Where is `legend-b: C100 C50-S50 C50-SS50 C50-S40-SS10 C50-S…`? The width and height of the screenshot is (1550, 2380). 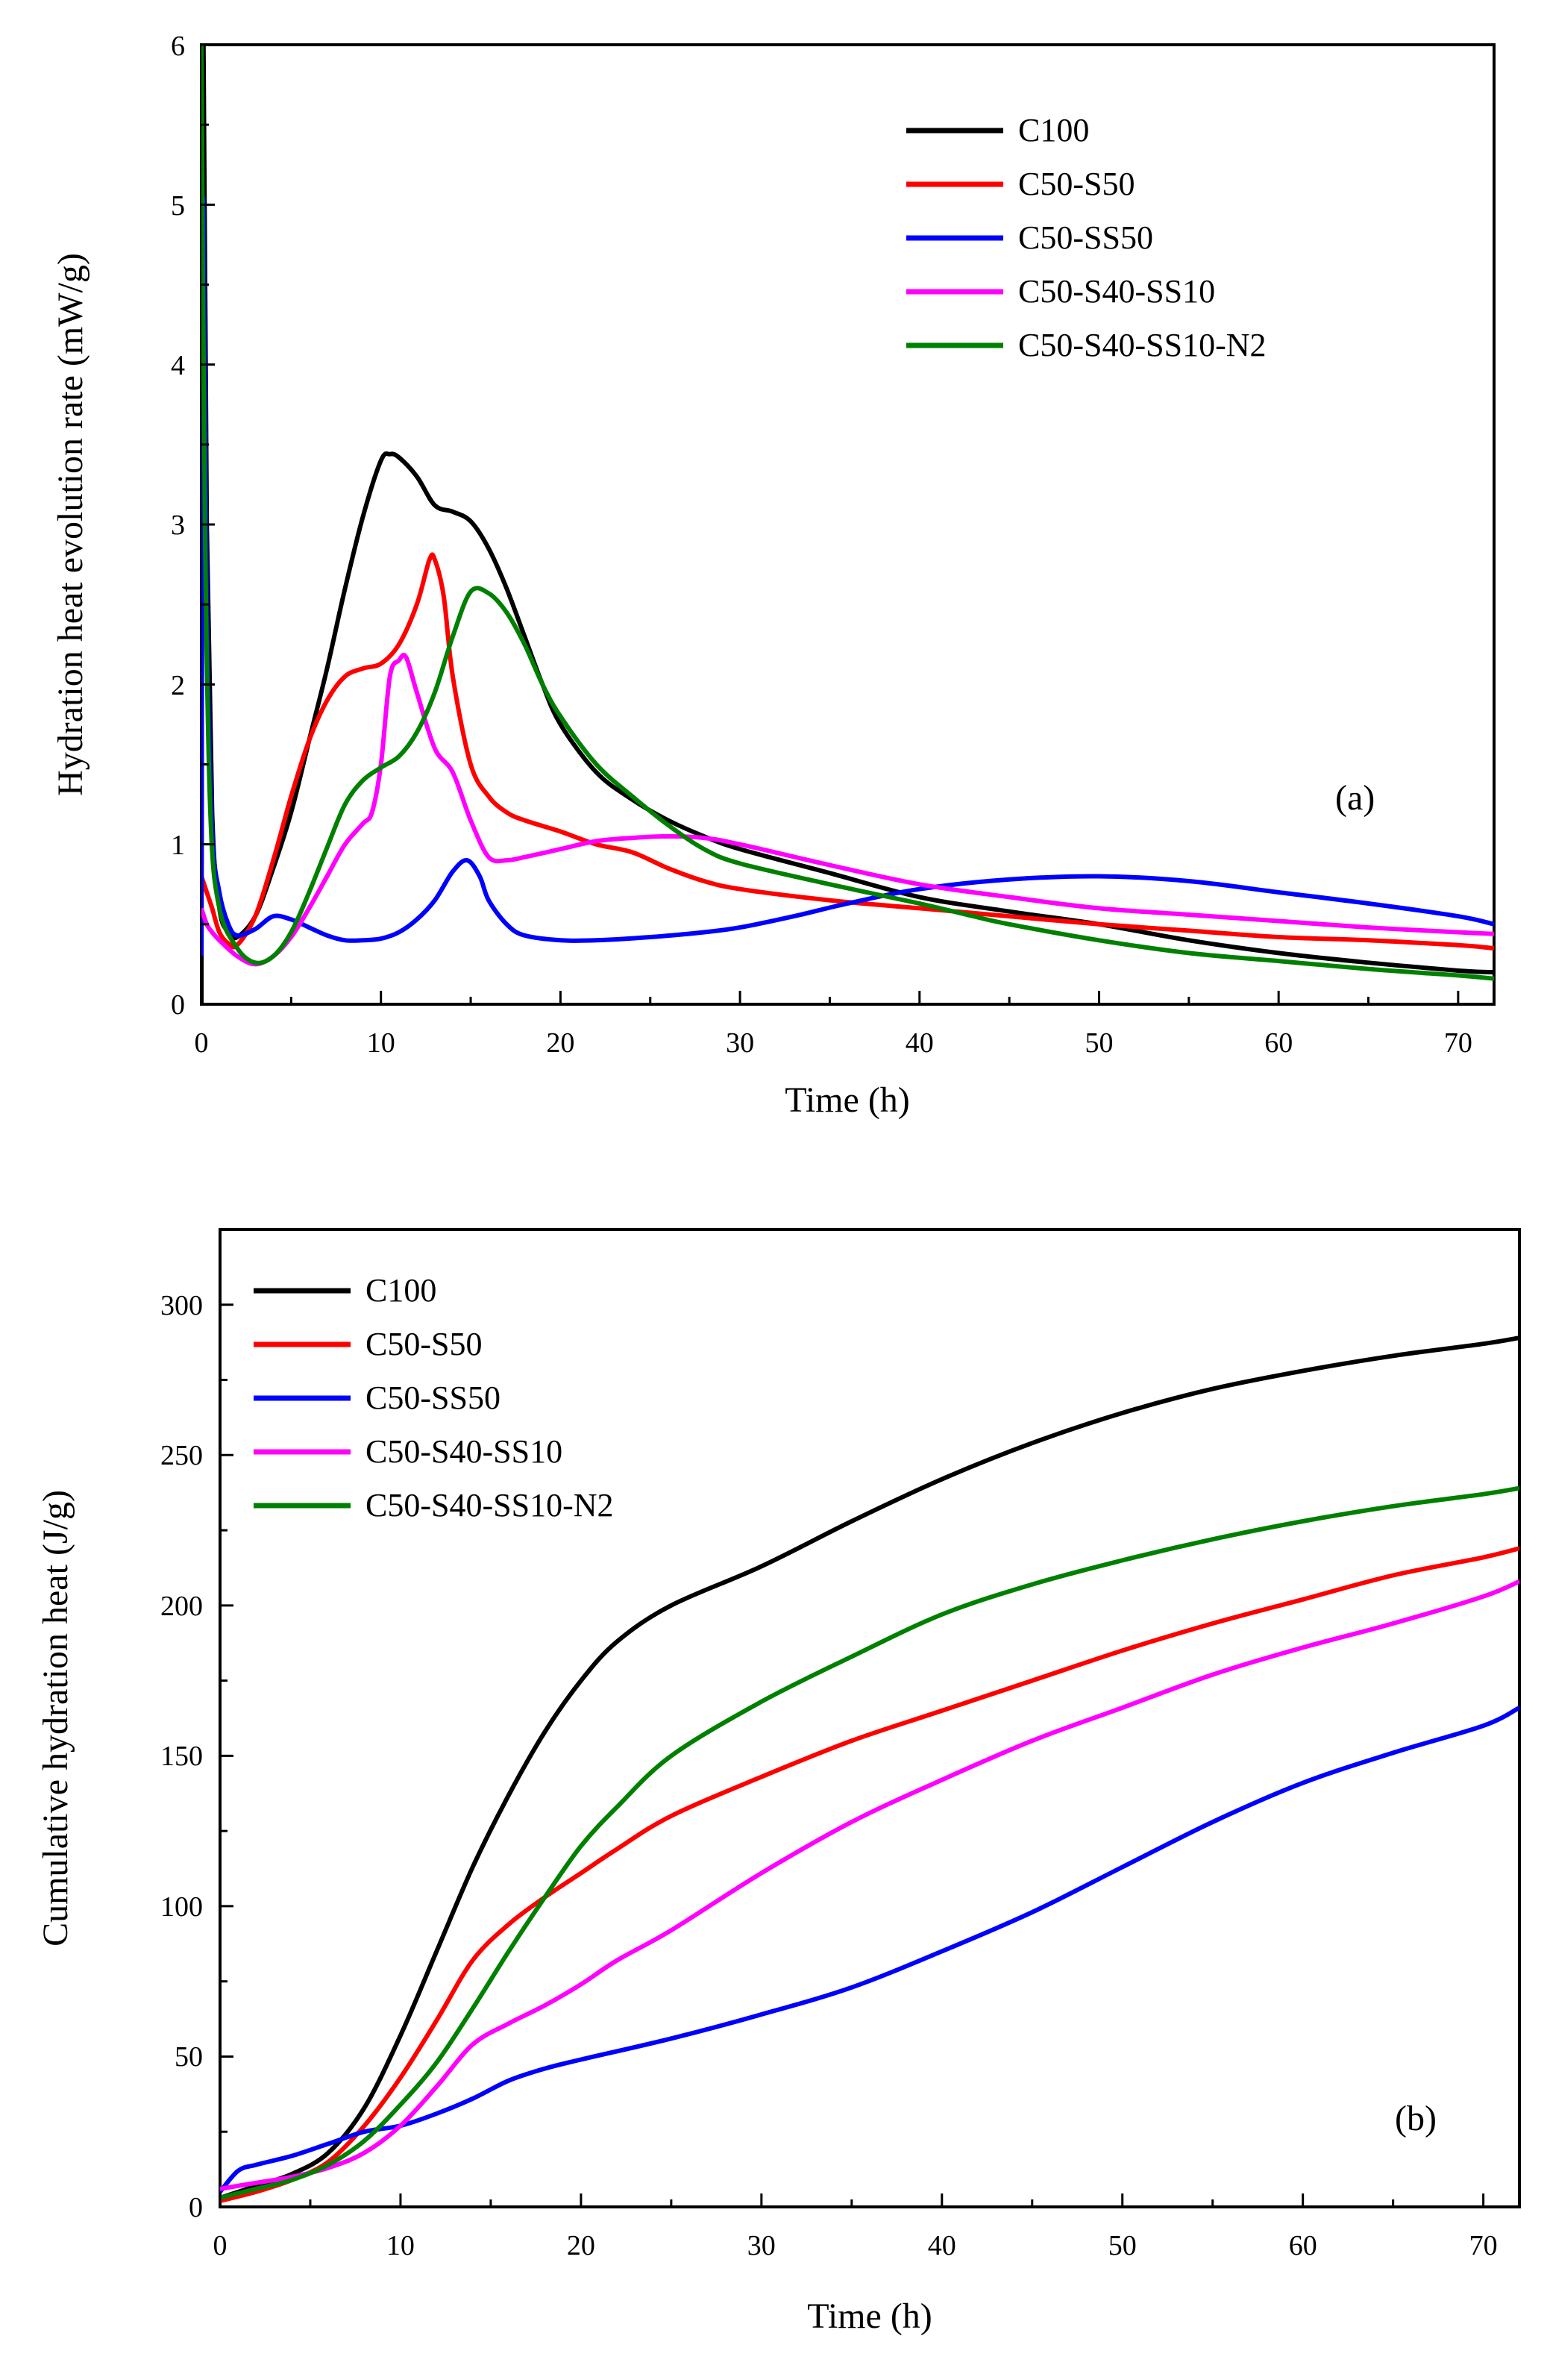
legend-b: C100 C50-S50 C50-SS50 C50-S40-SS10 C50-S… is located at coordinates (434, 1397).